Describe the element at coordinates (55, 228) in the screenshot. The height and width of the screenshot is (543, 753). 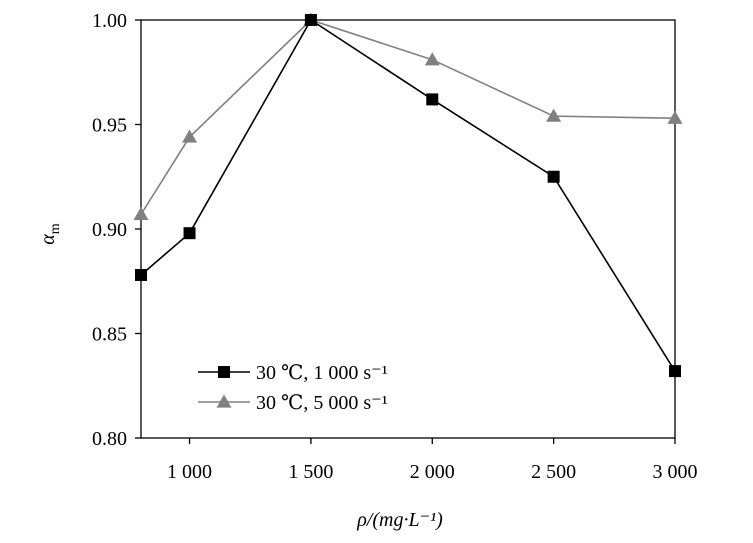
I see `y-axis-title-sub: m` at that location.